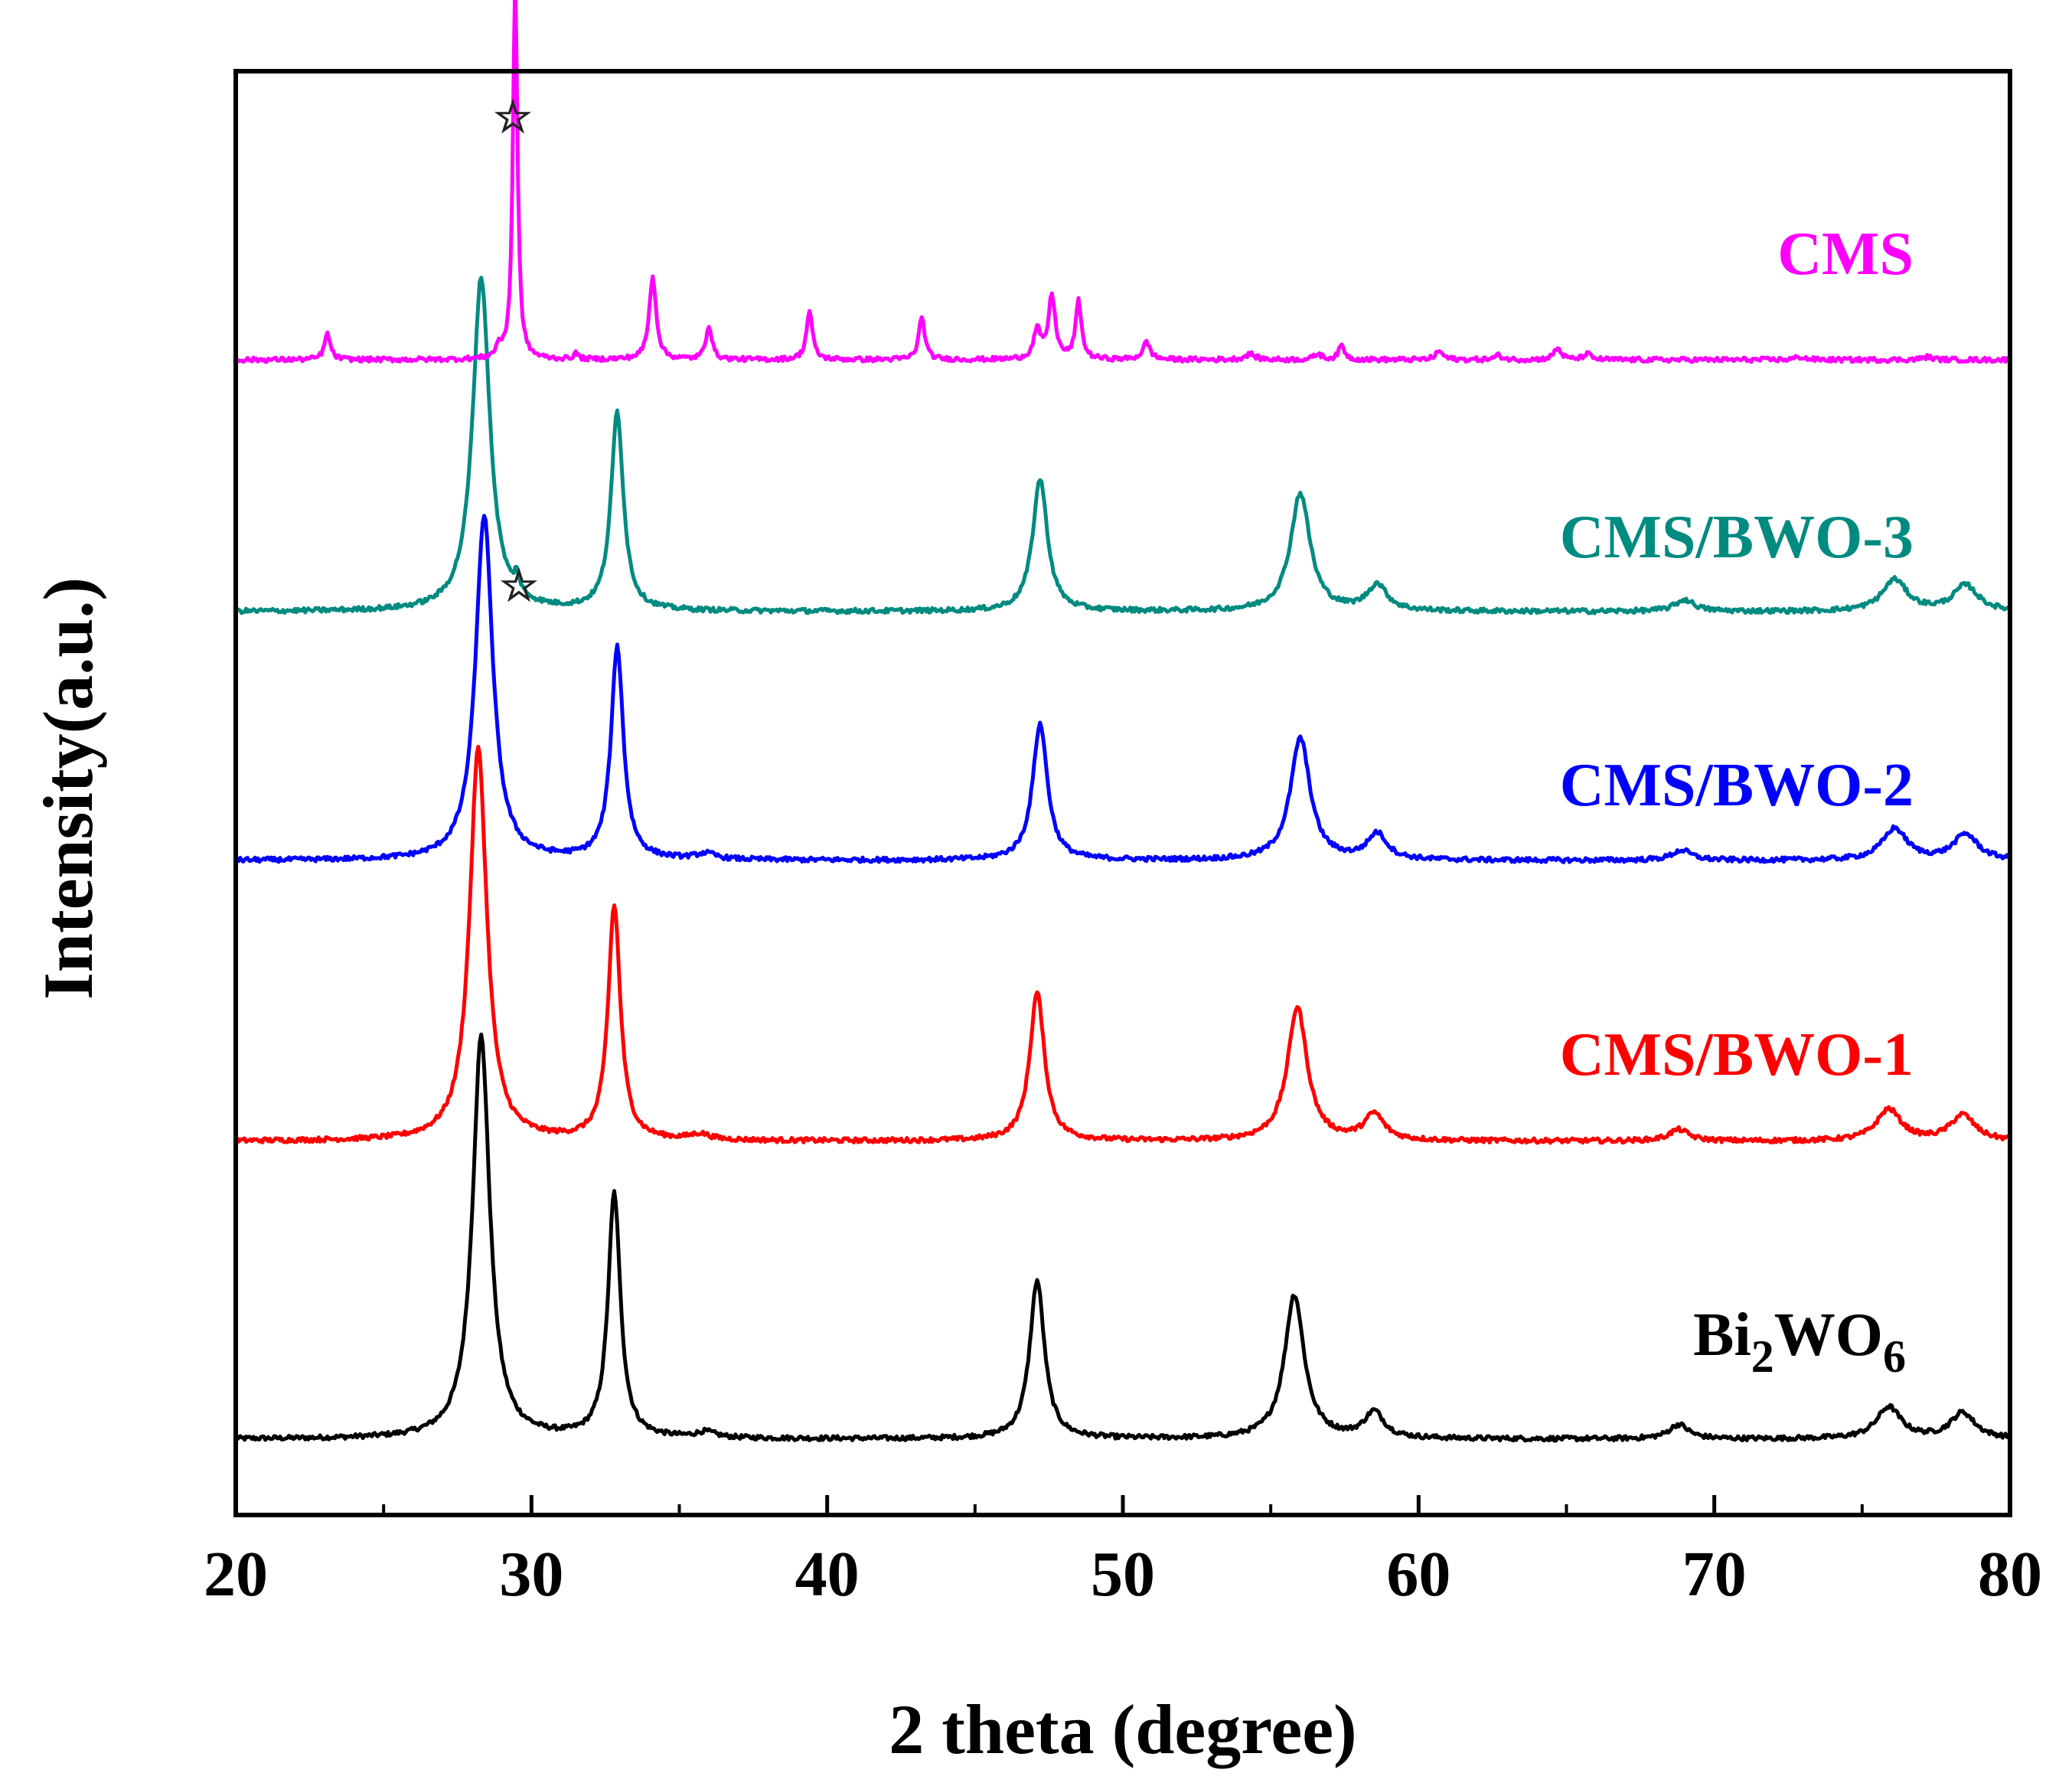 This screenshot has height=1786, width=2072. What do you see at coordinates (1737, 537) in the screenshot?
I see `series-label-cms-bwo-3: CMS/BWO-3` at bounding box center [1737, 537].